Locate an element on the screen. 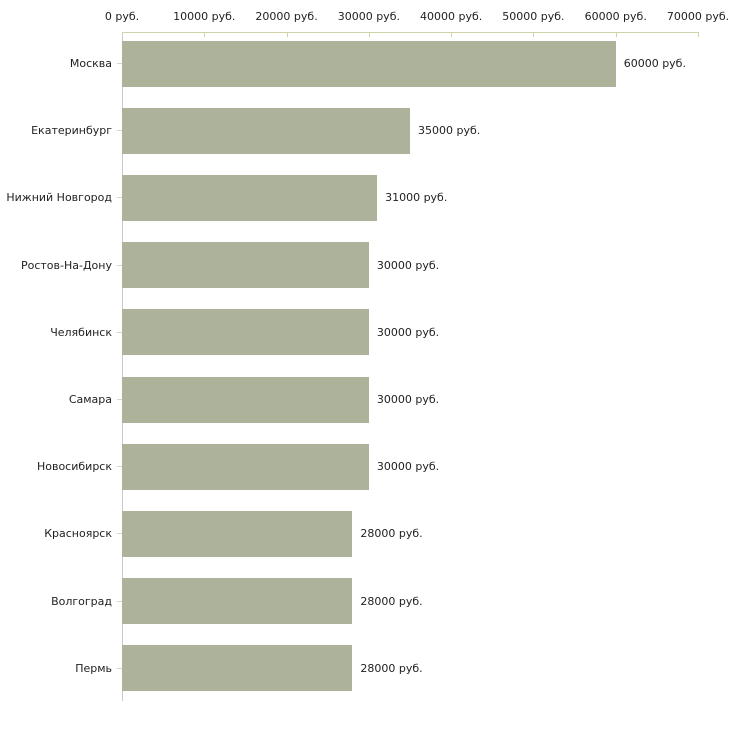  x-axis-tick-label: 60000 руб. is located at coordinates (615, 16).